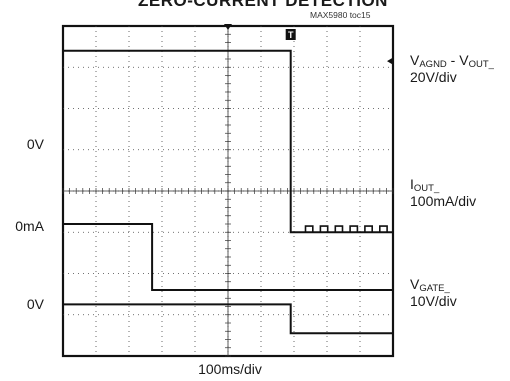  Describe the element at coordinates (263, 5) in the screenshot. I see `chart-title: ZERO-CURRENT DETECTION` at that location.